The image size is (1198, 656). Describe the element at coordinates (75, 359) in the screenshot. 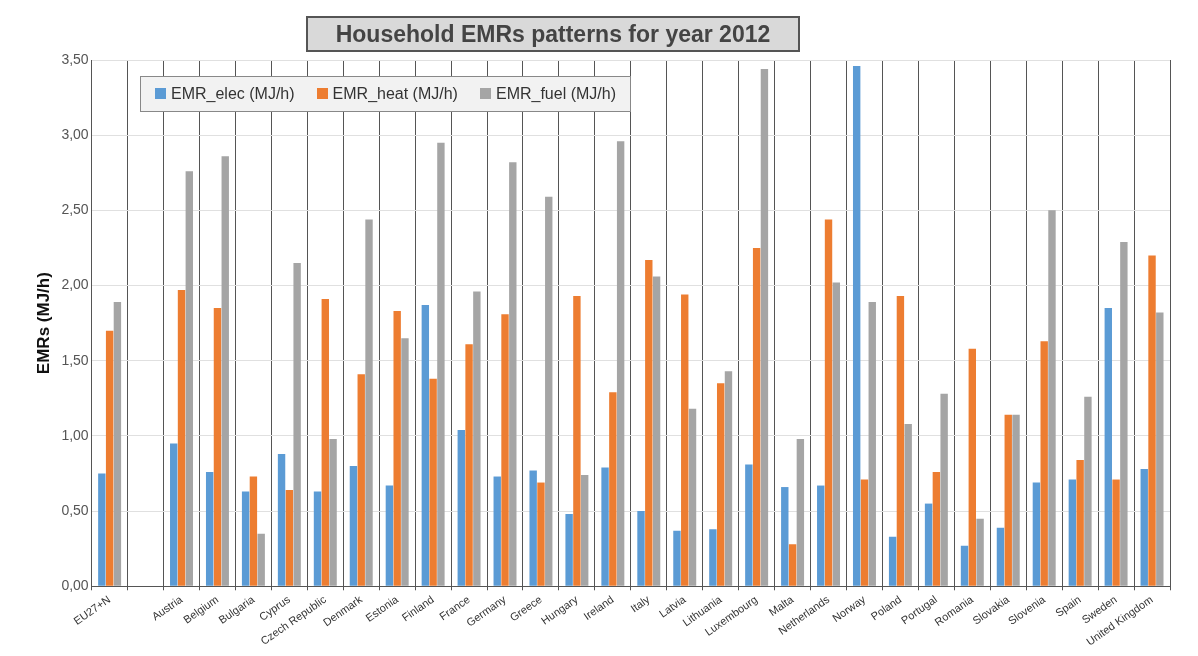

I see `y-tick-label: 1,50` at that location.